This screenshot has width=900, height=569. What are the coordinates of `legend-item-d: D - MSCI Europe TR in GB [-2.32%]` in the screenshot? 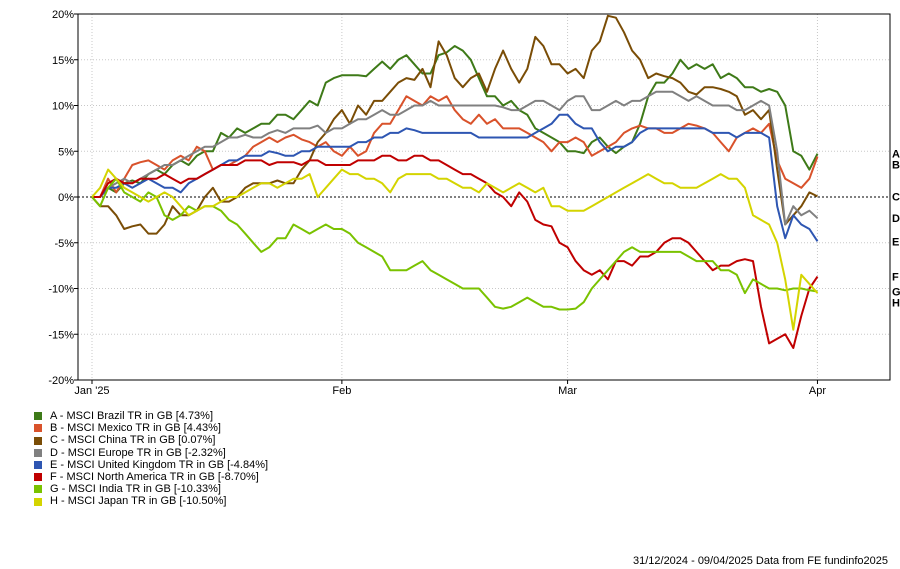 It's located at (151, 453).